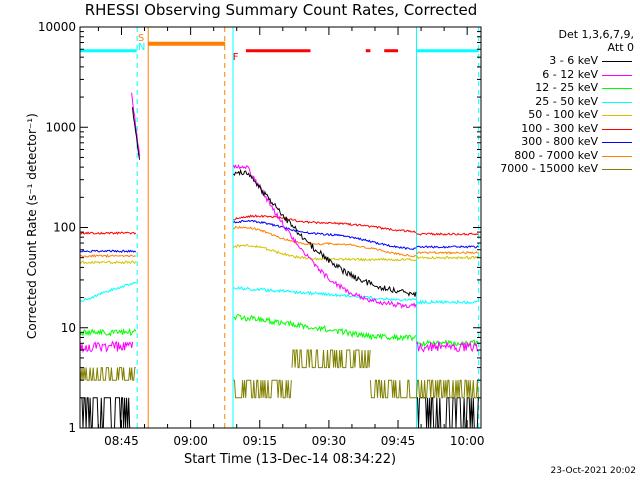 The image size is (640, 480). I want to click on legend-label: 12 - 25 keV, so click(566, 88).